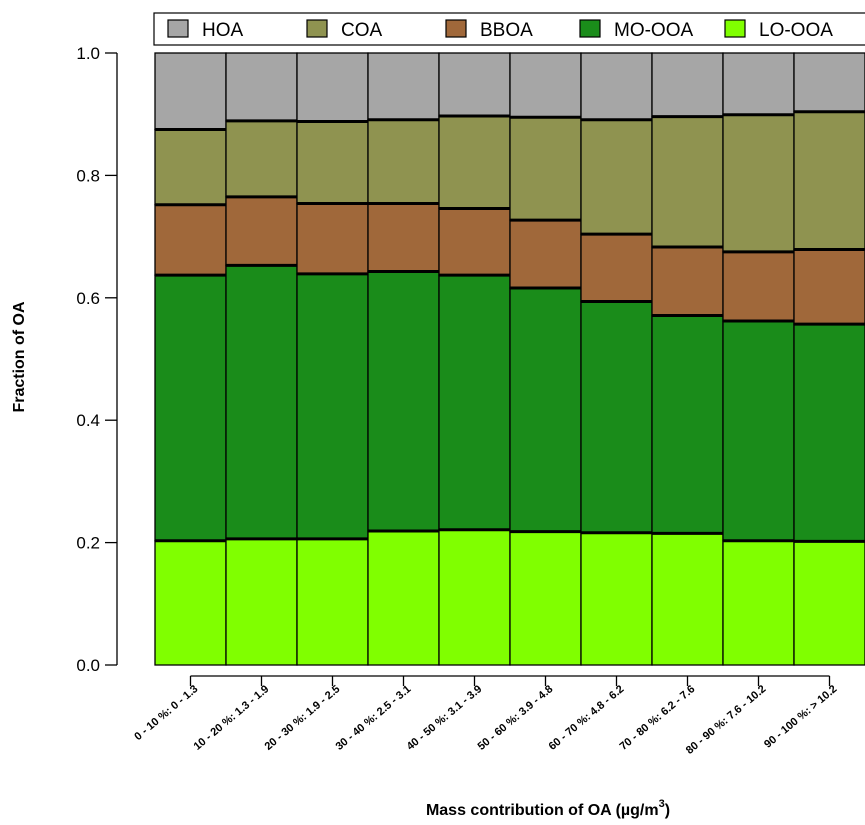 The width and height of the screenshot is (865, 825). I want to click on x-tick-label: 70 - 80 %: 6.2 - 7.6, so click(658, 718).